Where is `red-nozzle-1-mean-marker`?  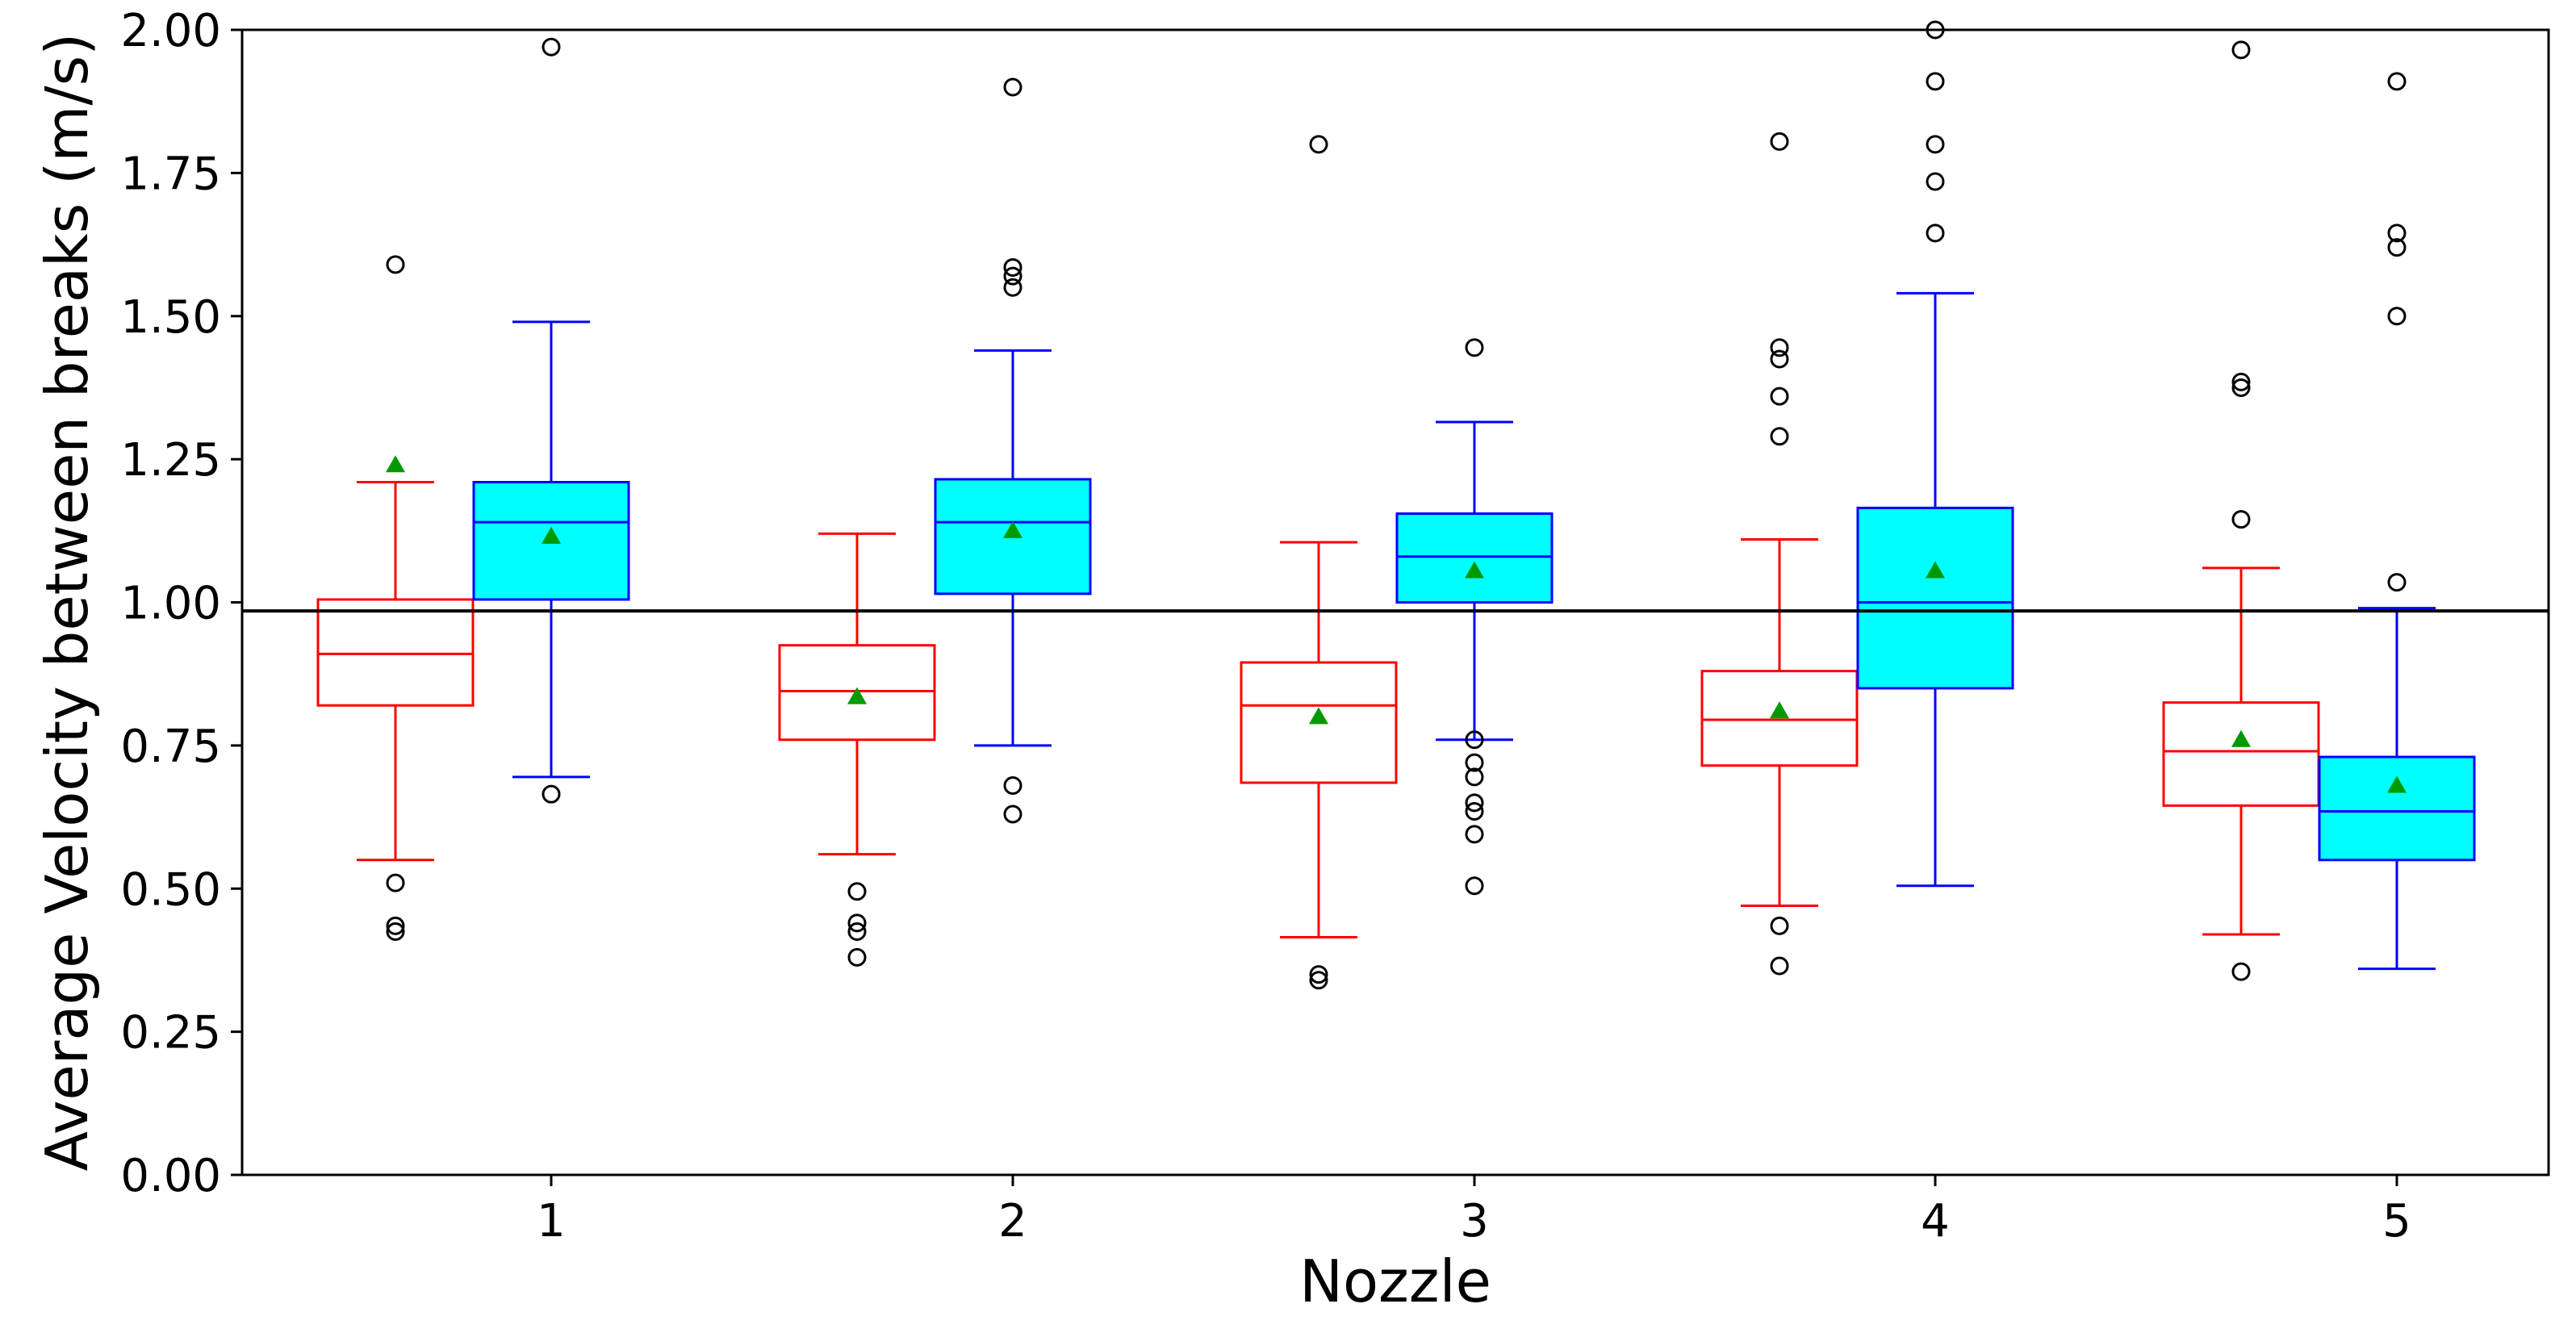 red-nozzle-1-mean-marker is located at coordinates (395, 464).